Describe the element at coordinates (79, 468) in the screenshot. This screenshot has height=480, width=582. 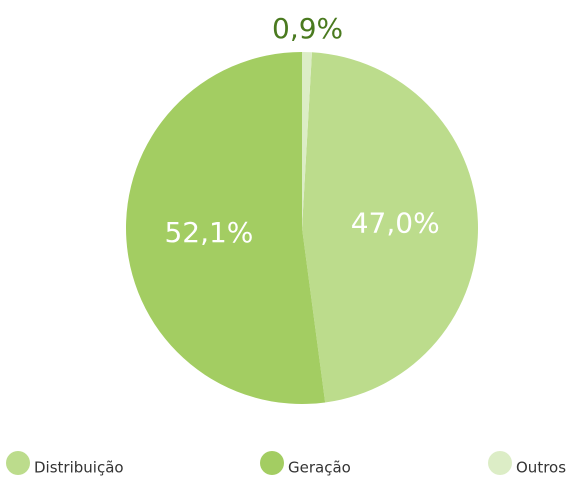
I see `legend-label: Distribuição` at that location.